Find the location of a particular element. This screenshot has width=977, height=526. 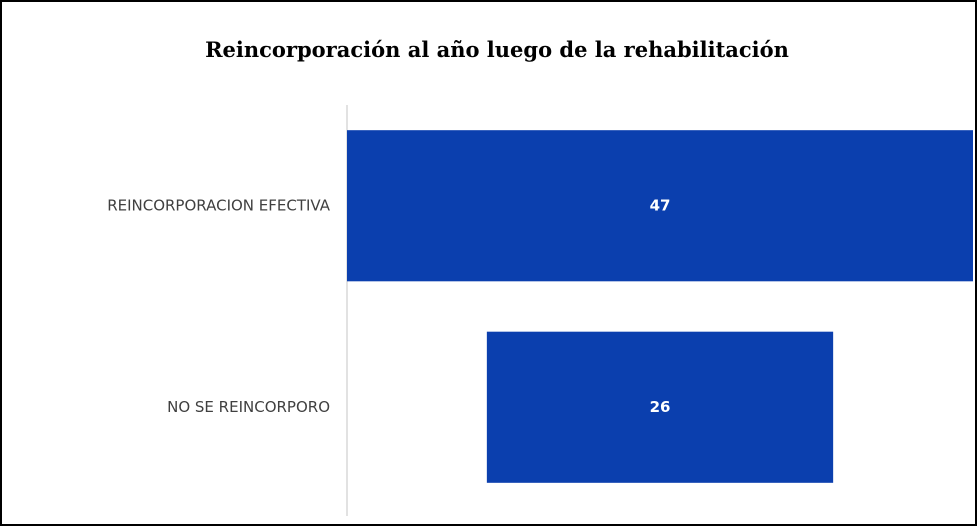

data-label: 47 is located at coordinates (660, 205).